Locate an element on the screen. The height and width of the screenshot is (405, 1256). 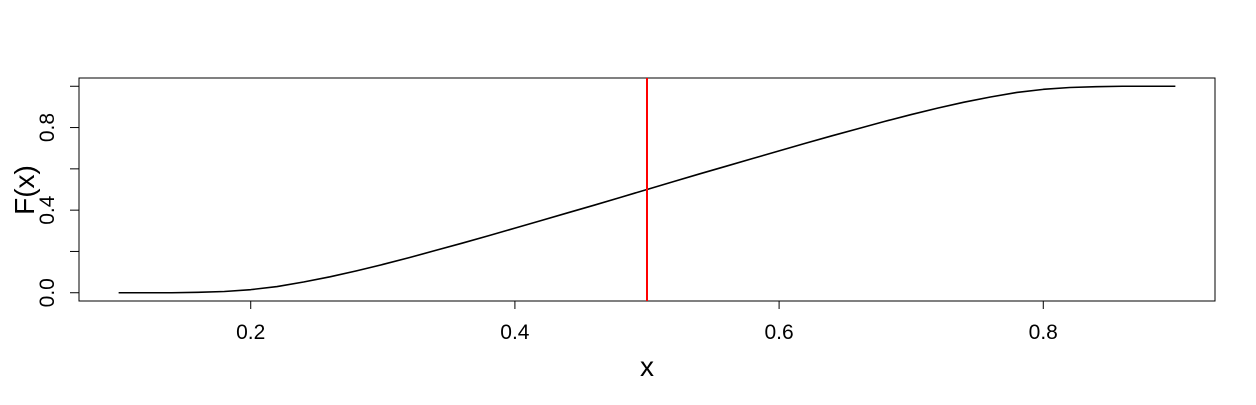
x-tick-label: 0.6 is located at coordinates (778, 332).